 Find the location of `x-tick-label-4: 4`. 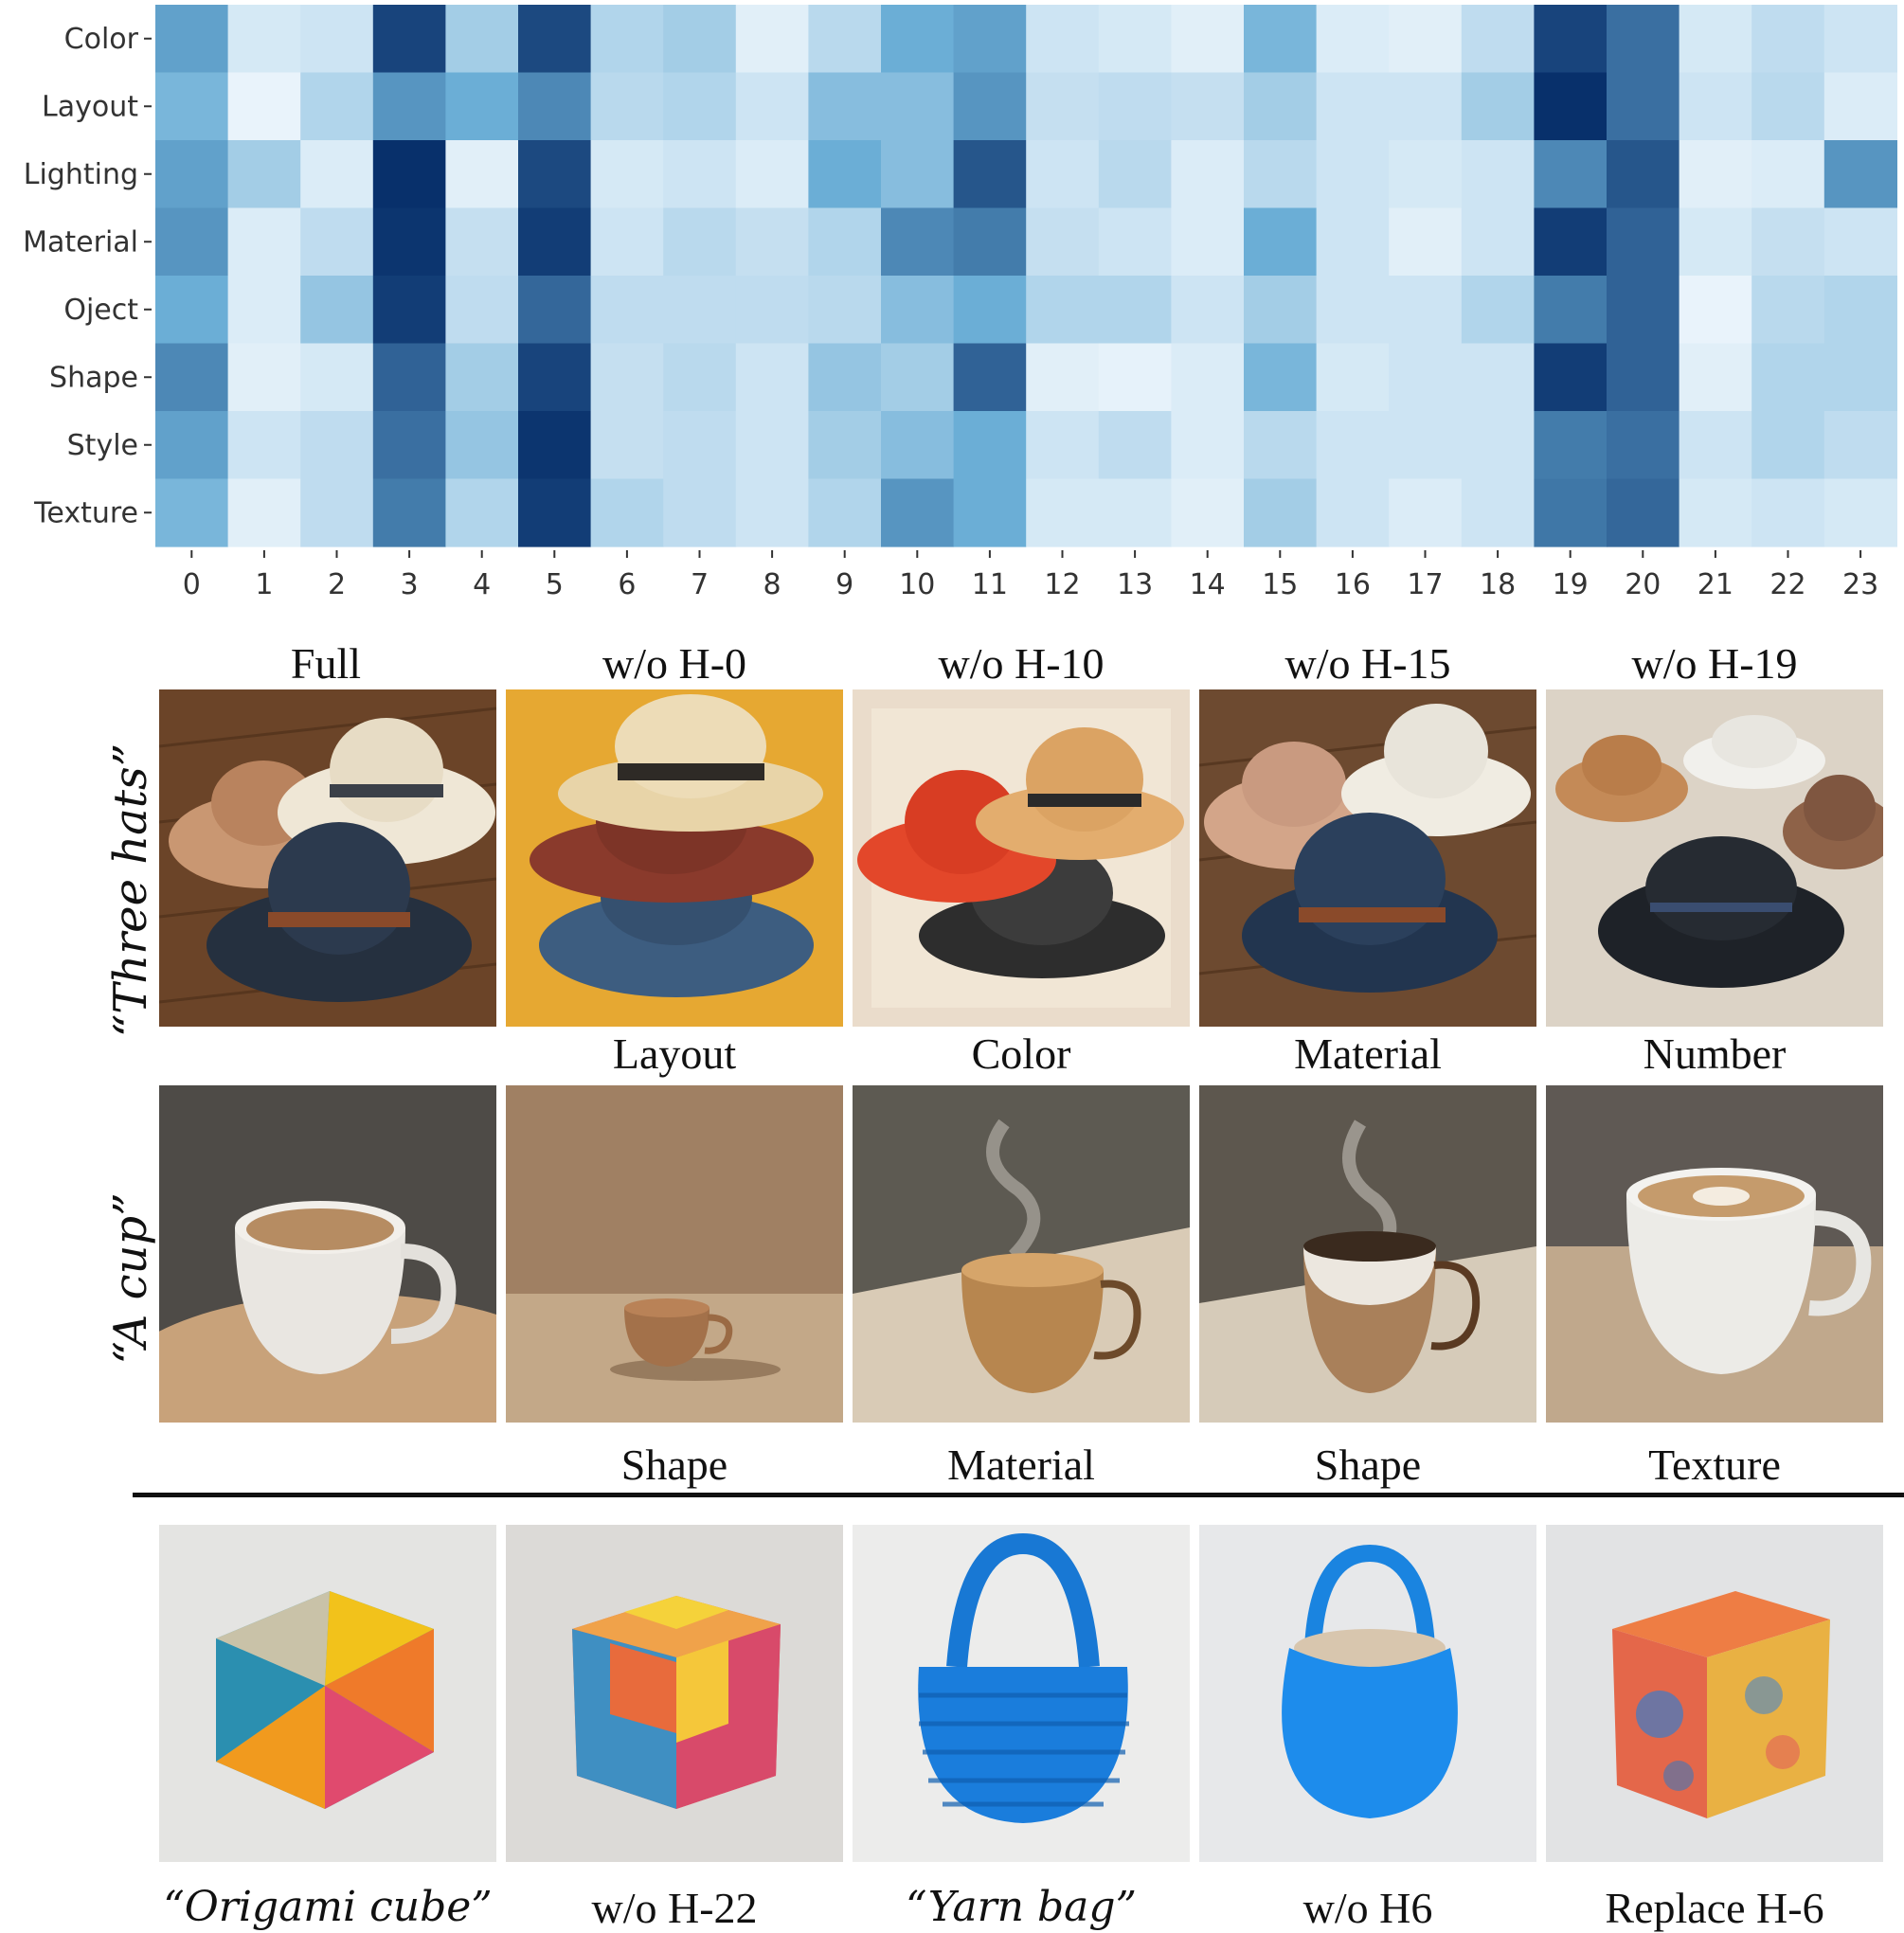

x-tick-label-4: 4 is located at coordinates (482, 584).